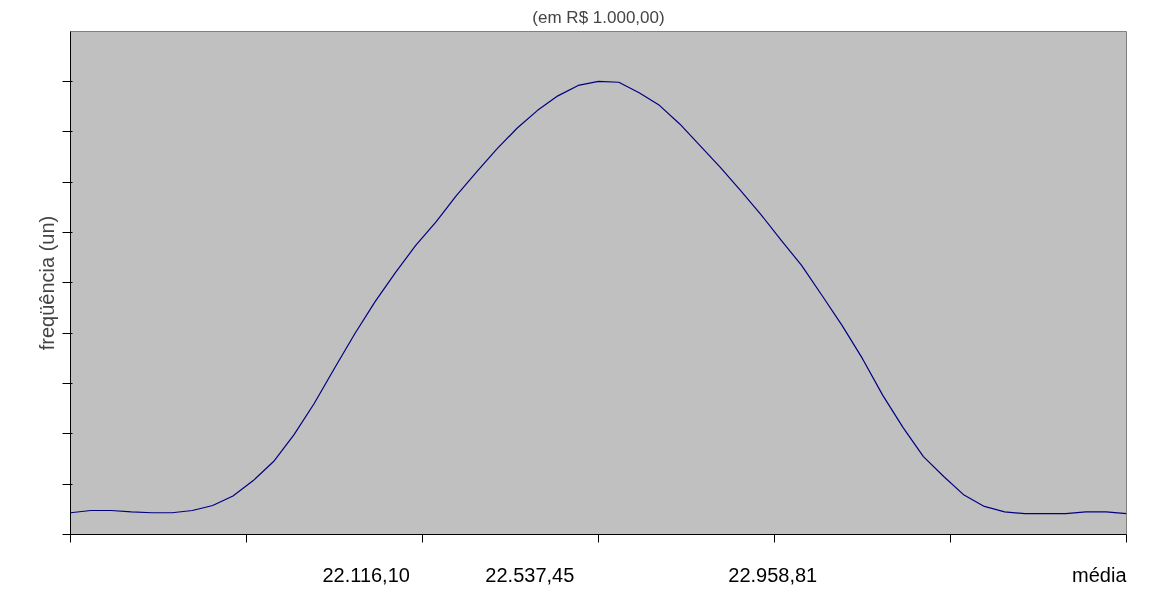 The width and height of the screenshot is (1152, 614). What do you see at coordinates (530, 574) in the screenshot?
I see `text: 22.537,45` at bounding box center [530, 574].